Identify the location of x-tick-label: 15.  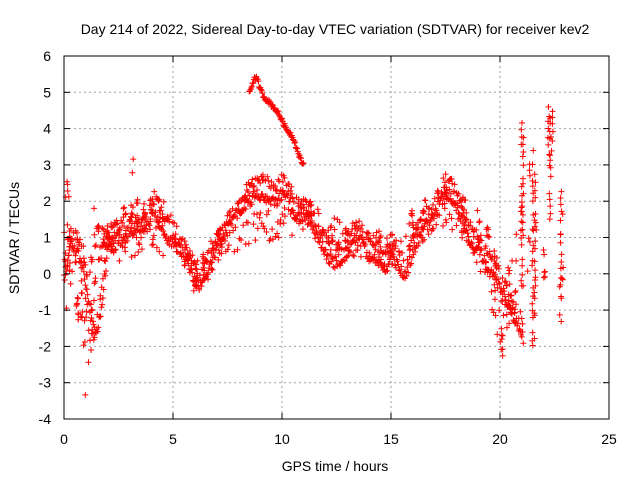
(391, 439).